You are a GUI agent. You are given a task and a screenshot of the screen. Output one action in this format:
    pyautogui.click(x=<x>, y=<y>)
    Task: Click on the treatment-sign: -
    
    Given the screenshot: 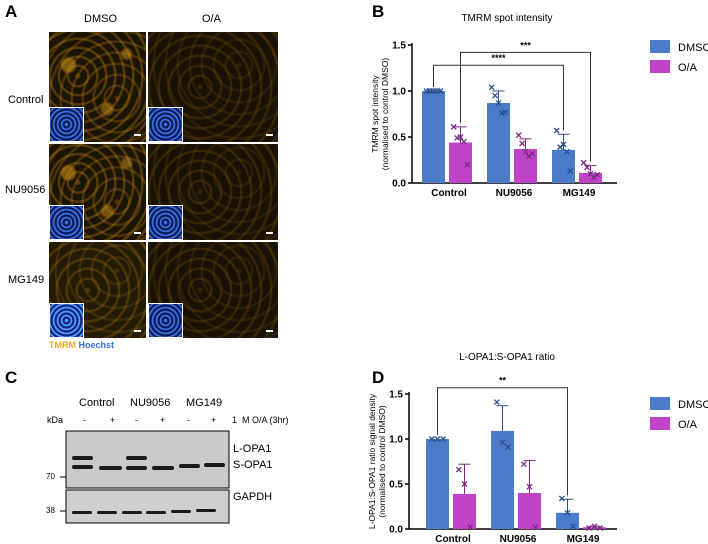 What is the action you would take?
    pyautogui.click(x=188, y=420)
    